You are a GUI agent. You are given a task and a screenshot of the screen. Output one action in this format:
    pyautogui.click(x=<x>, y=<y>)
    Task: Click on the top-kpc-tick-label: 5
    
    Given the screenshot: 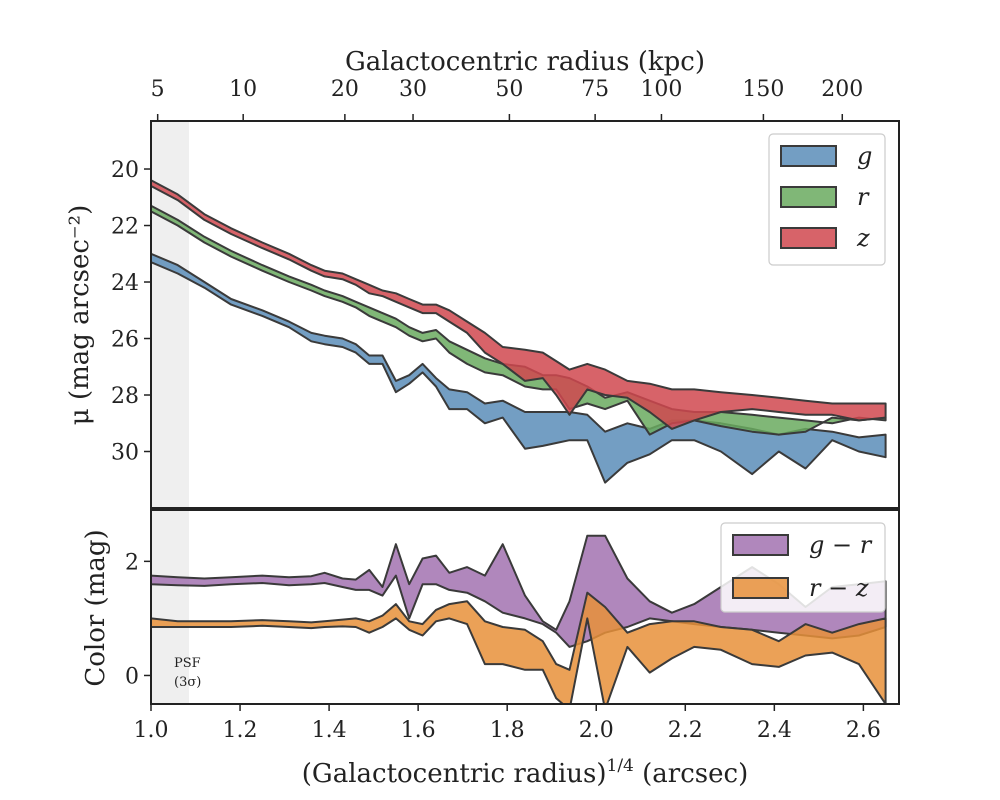 What is the action you would take?
    pyautogui.click(x=158, y=89)
    